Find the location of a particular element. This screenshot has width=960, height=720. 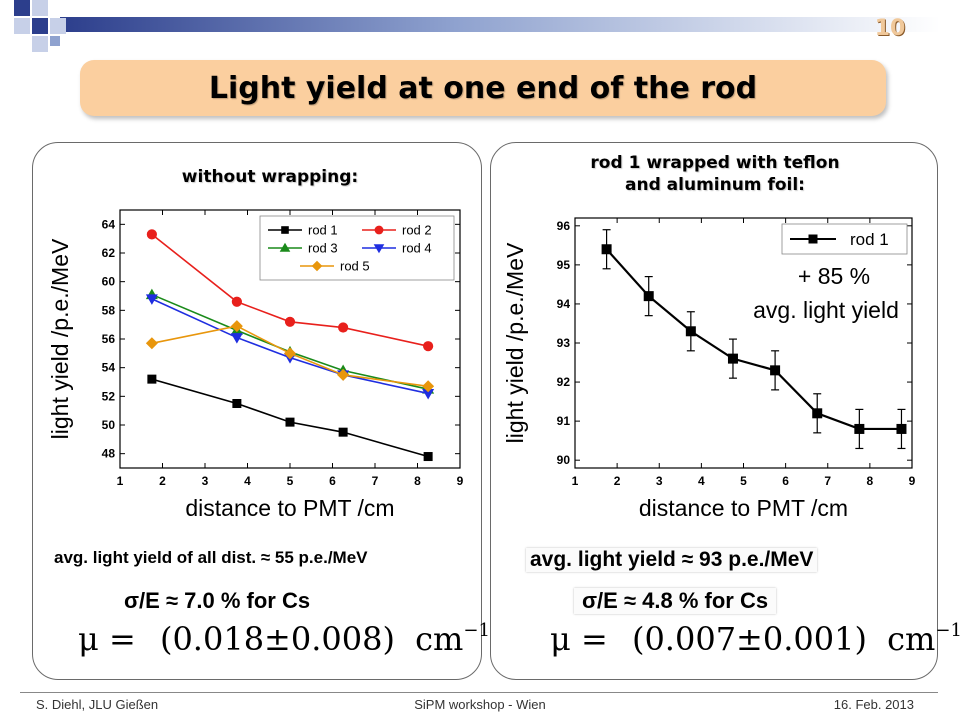

footer-author: S. Diehl, JLU Gießen is located at coordinates (97, 704).